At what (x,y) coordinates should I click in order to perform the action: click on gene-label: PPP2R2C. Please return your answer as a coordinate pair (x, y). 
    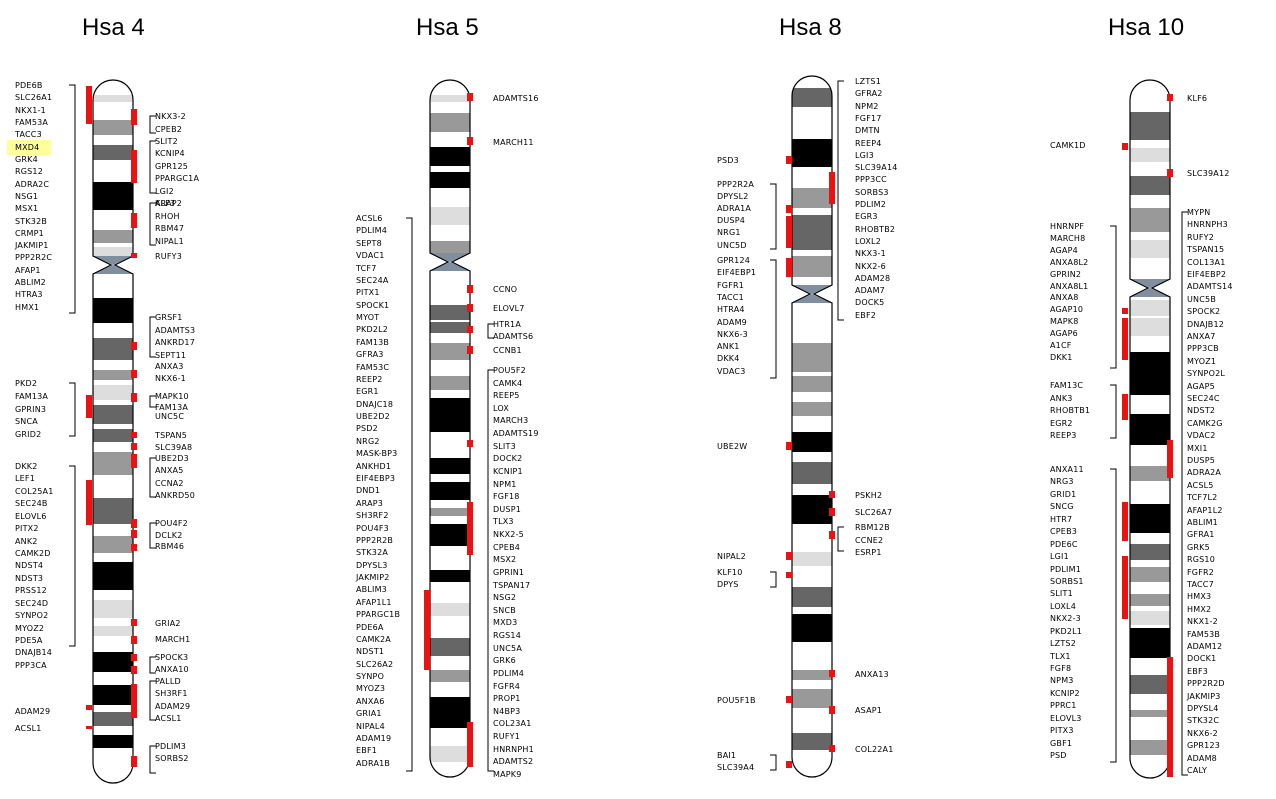
    Looking at the image, I should click on (34, 258).